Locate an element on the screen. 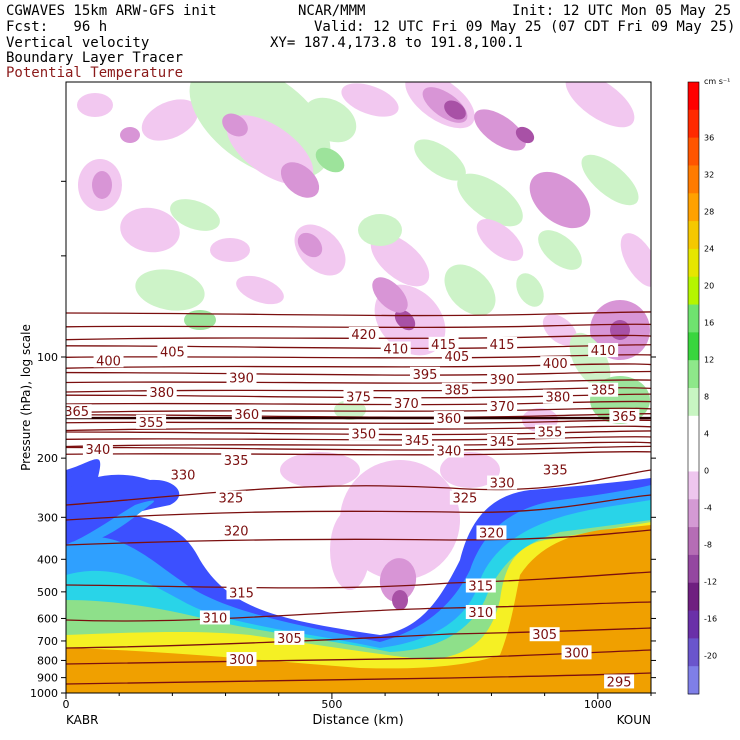 Image resolution: width=740 pixels, height=740 pixels. xy-endpoints: XY= 187.4,173.8 to 191.8,100.1 is located at coordinates (396, 43).